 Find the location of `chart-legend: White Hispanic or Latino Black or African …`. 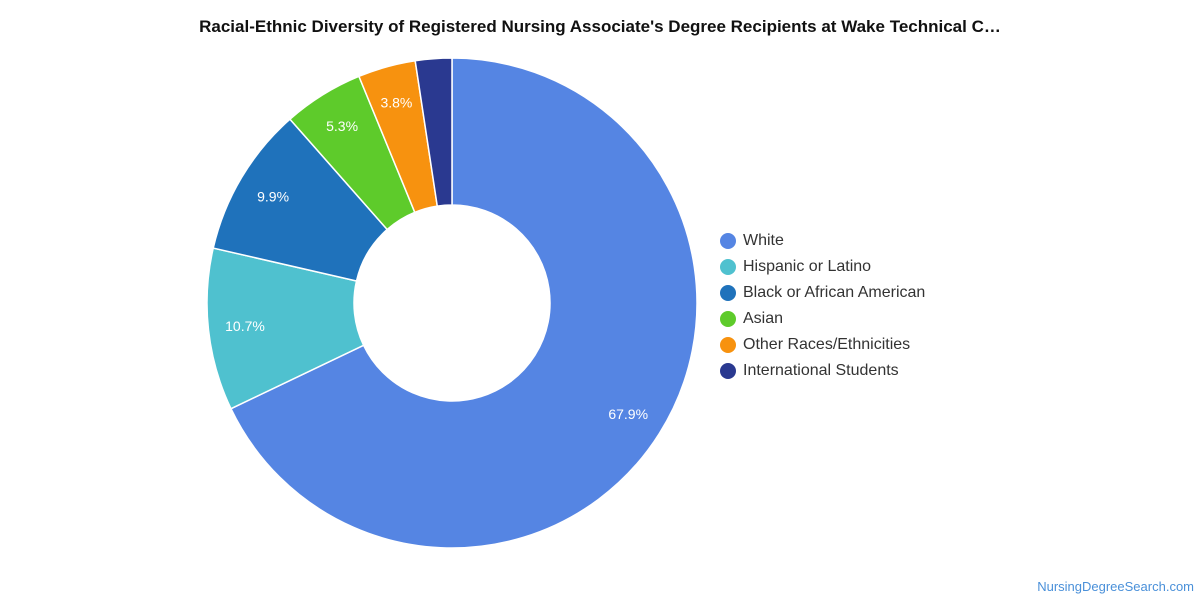

chart-legend: White Hispanic or Latino Black or African … is located at coordinates (822, 306).